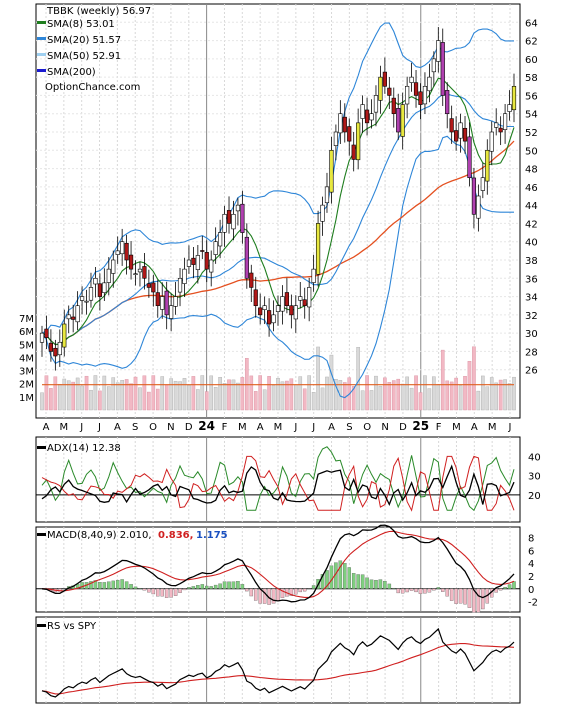 The height and width of the screenshot is (706, 566). I want to click on y-tick-label: 40, so click(531, 243).